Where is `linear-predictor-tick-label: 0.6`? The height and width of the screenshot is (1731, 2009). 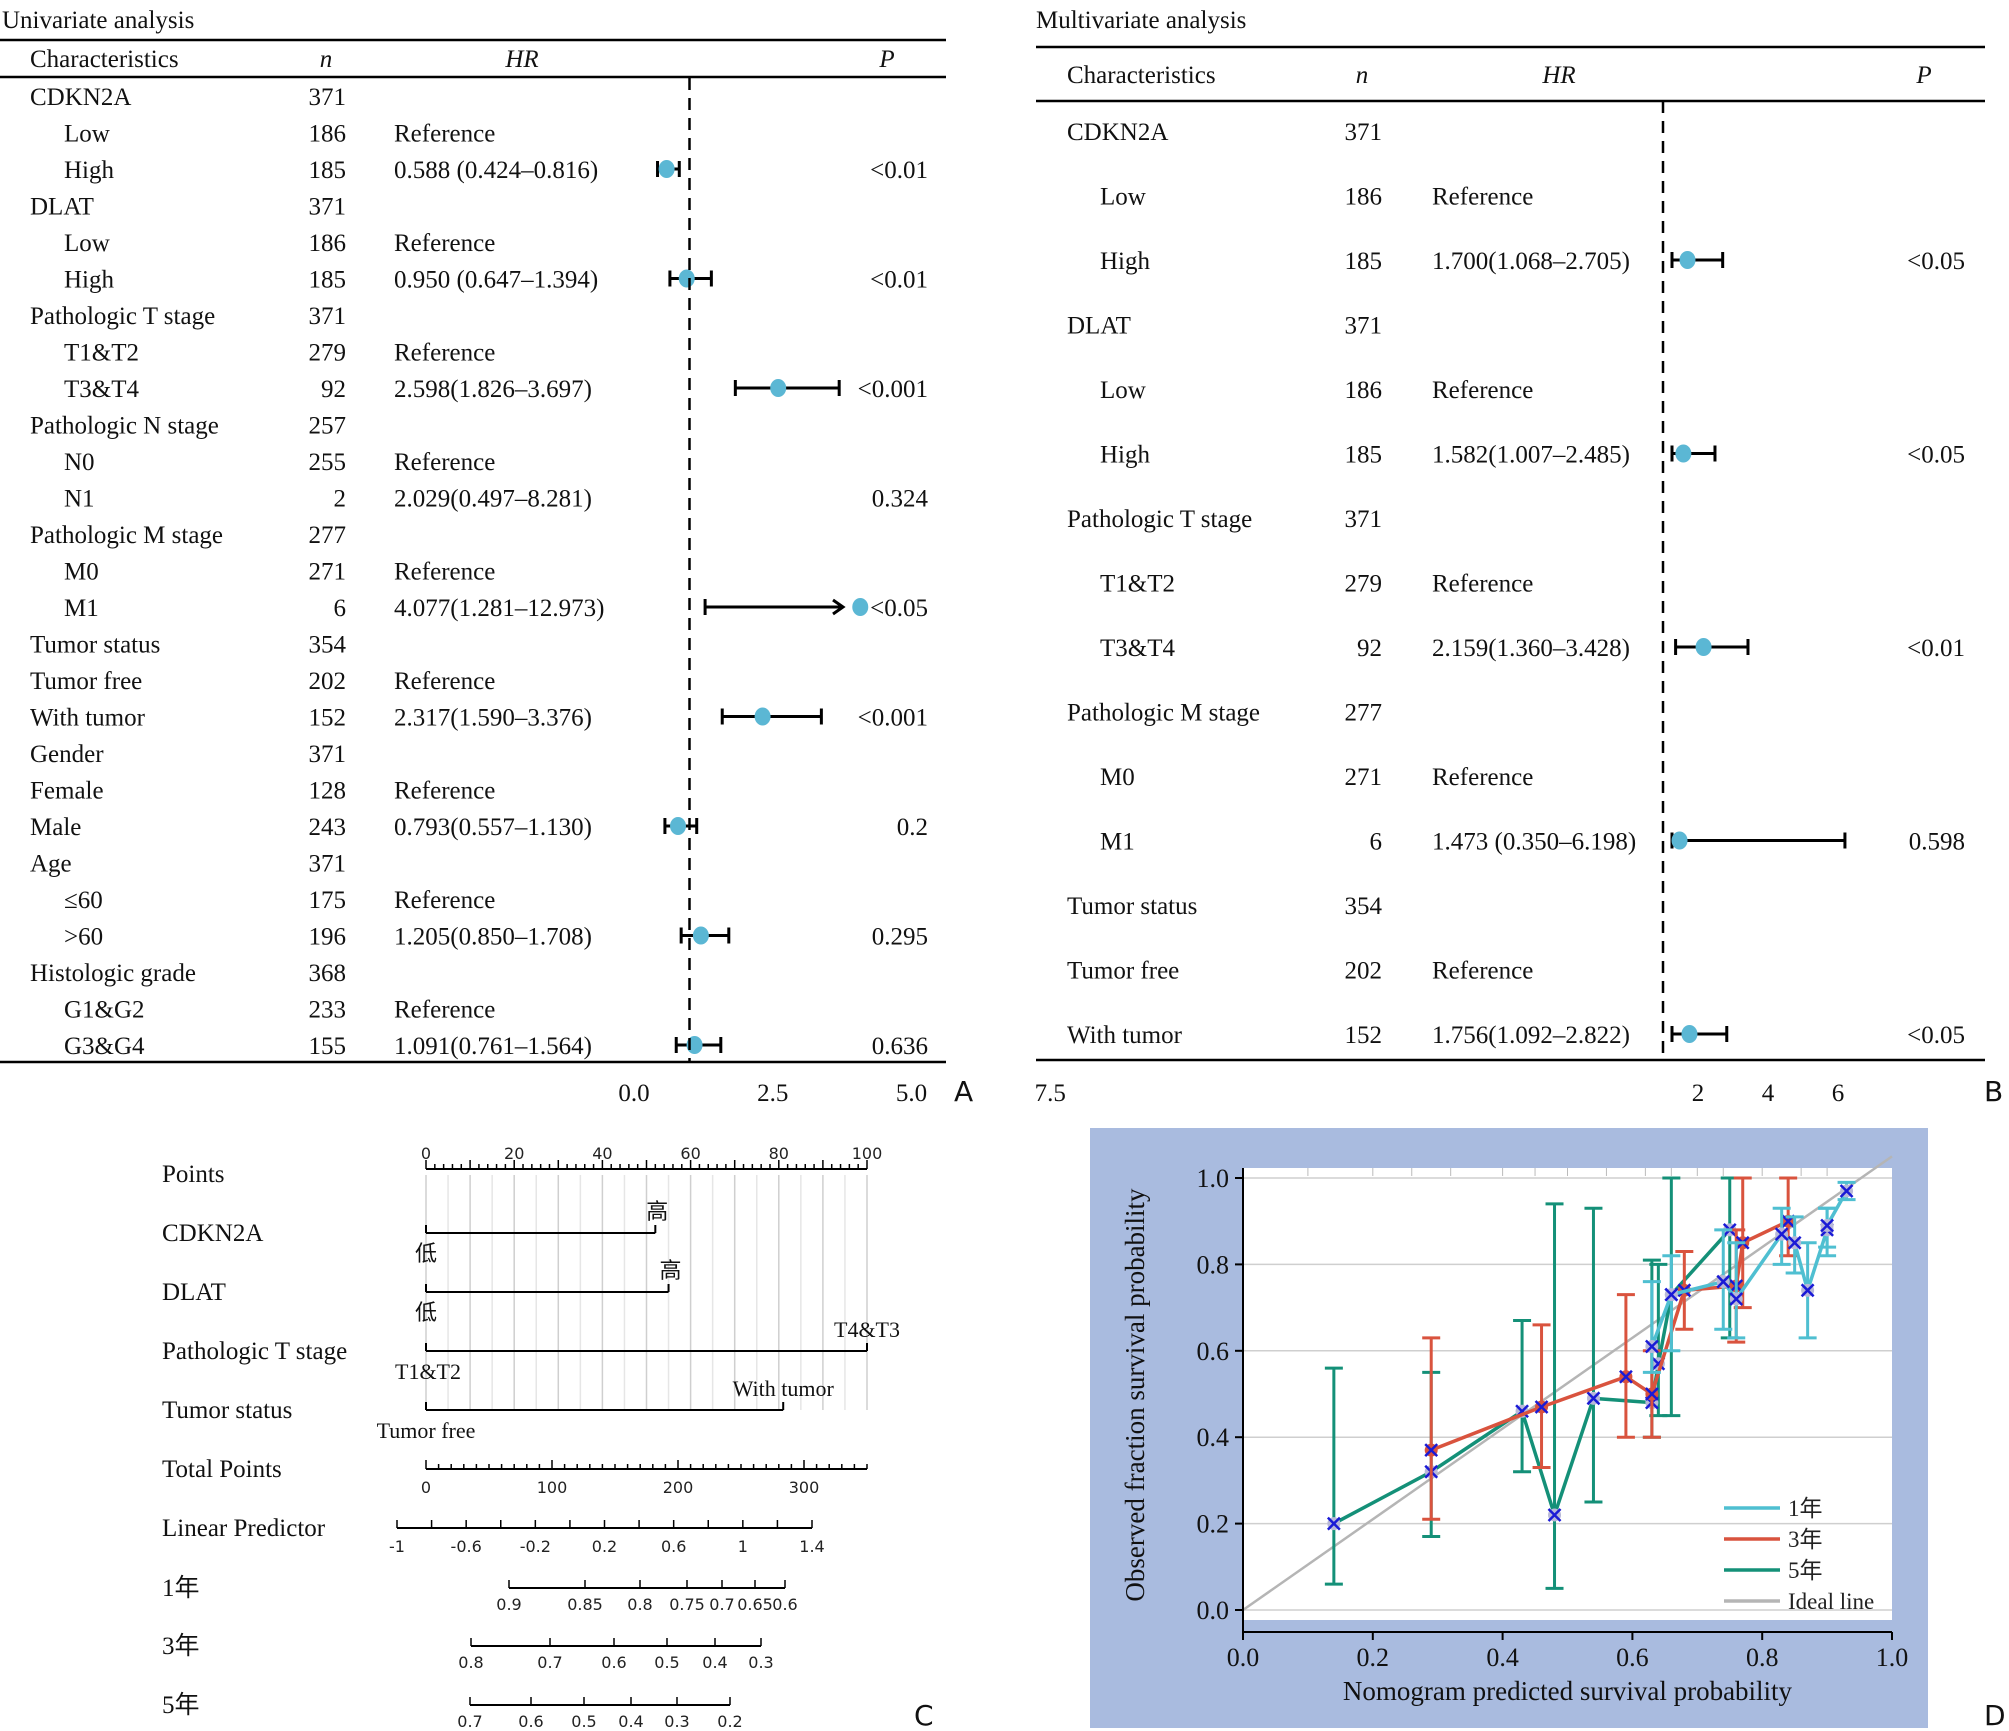 linear-predictor-tick-label: 0.6 is located at coordinates (673, 1546).